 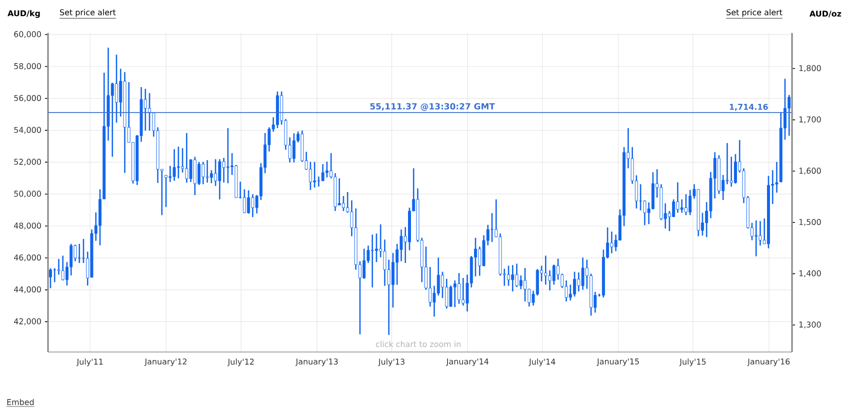 I want to click on ref-line-label: 55,111.37 @13:30:27 GMT, so click(x=432, y=107).